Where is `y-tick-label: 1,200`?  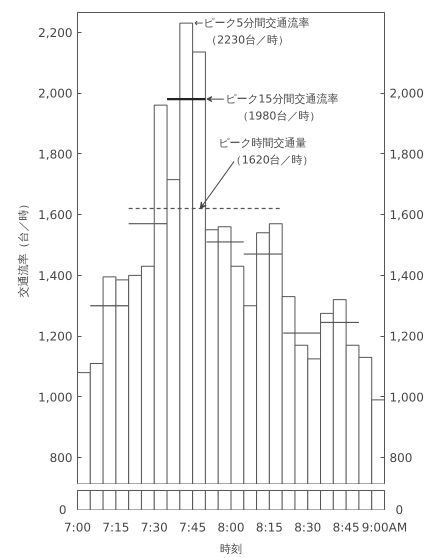
y-tick-label: 1,200 is located at coordinates (55, 337).